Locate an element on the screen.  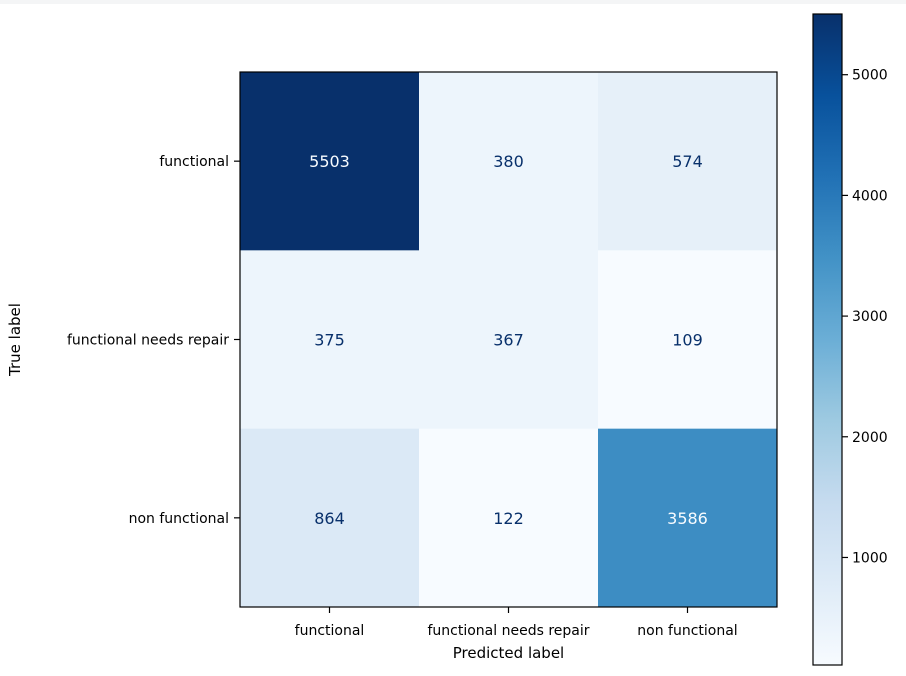
y-axis-label: True label is located at coordinates (15, 340).